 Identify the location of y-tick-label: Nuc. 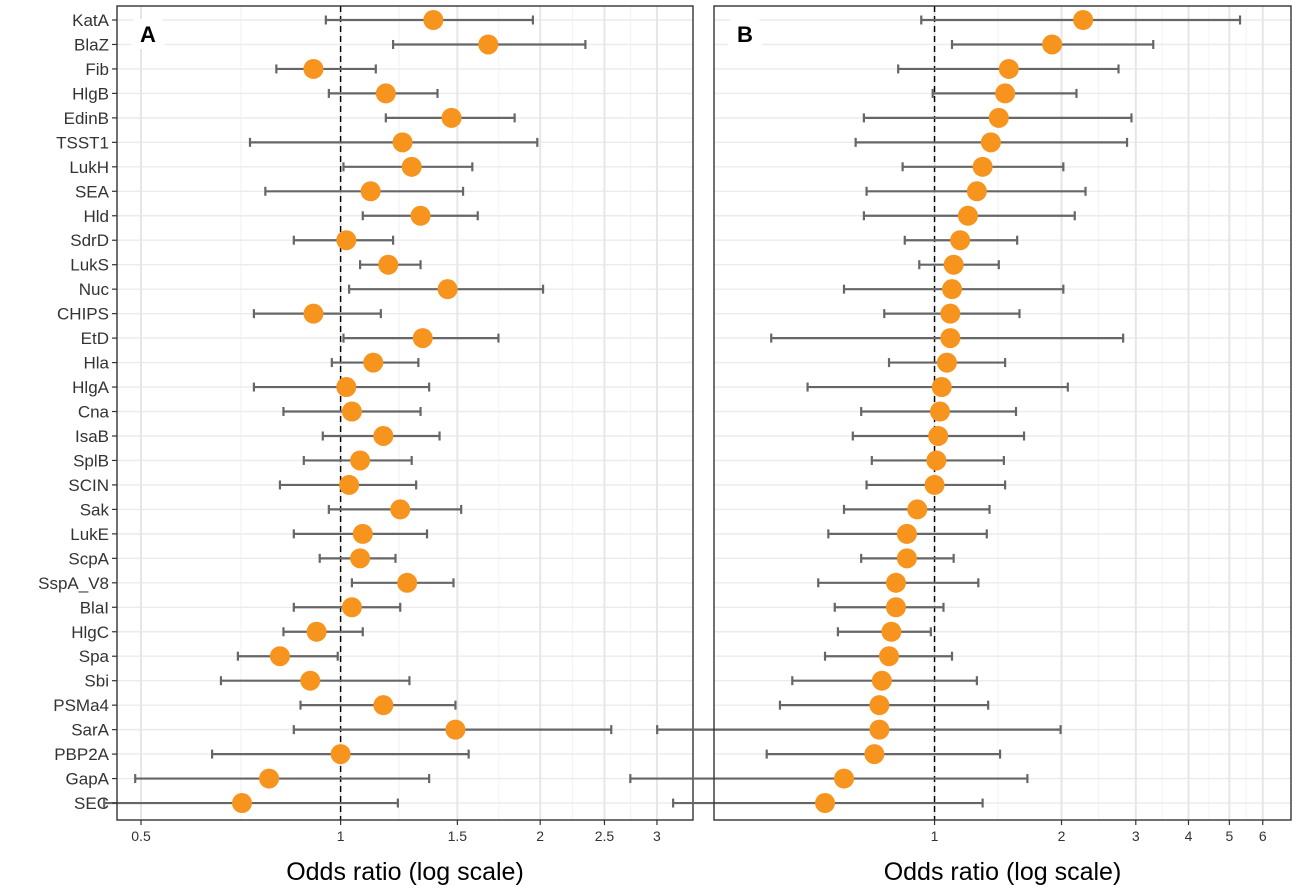
(94, 289).